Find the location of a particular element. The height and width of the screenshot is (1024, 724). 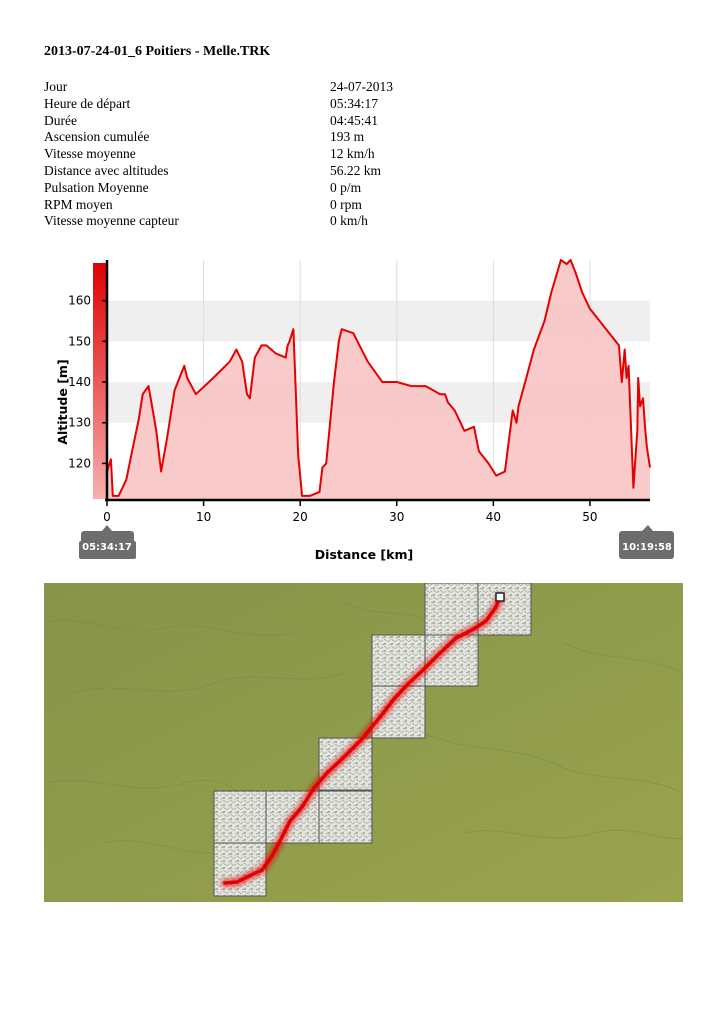

route-track is located at coordinates (362, 740).